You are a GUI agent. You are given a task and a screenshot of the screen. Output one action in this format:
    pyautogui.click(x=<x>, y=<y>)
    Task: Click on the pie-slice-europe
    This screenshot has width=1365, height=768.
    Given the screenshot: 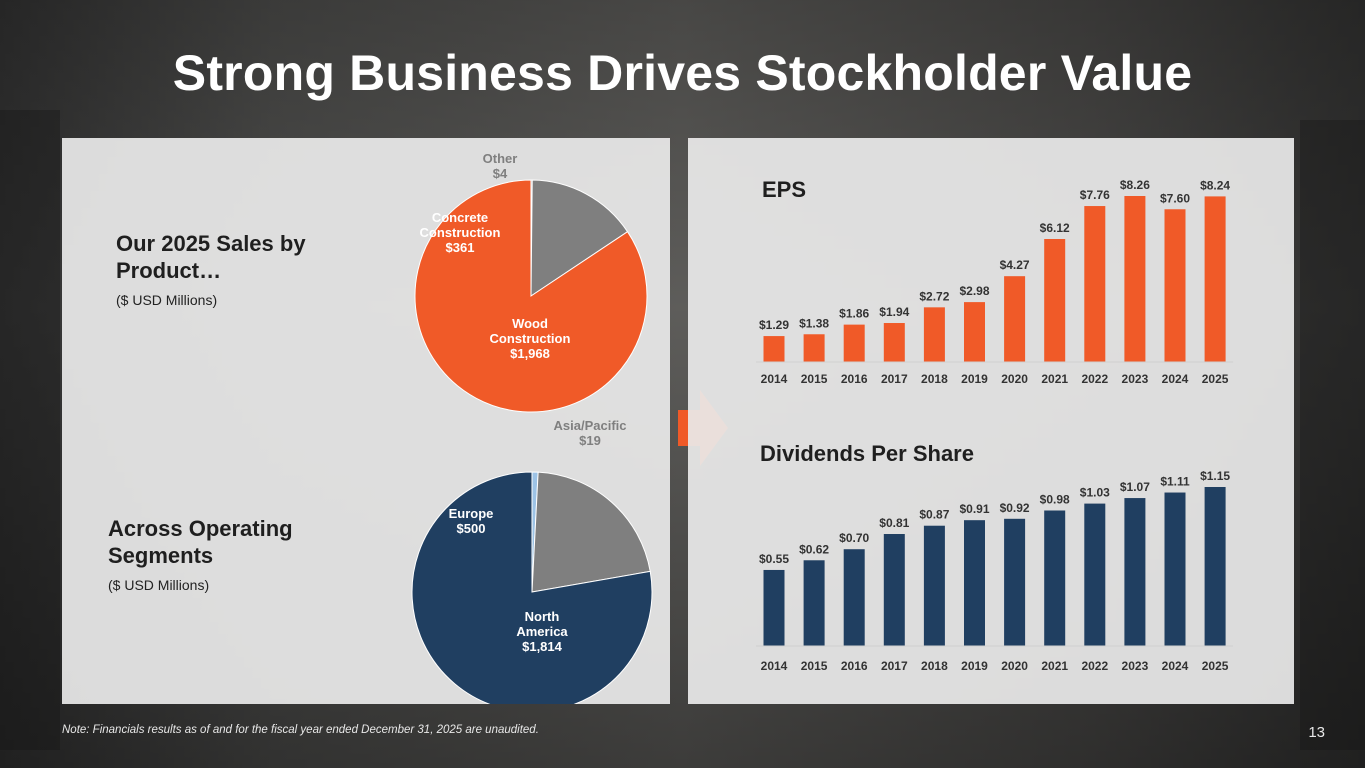 What is the action you would take?
    pyautogui.click(x=591, y=532)
    